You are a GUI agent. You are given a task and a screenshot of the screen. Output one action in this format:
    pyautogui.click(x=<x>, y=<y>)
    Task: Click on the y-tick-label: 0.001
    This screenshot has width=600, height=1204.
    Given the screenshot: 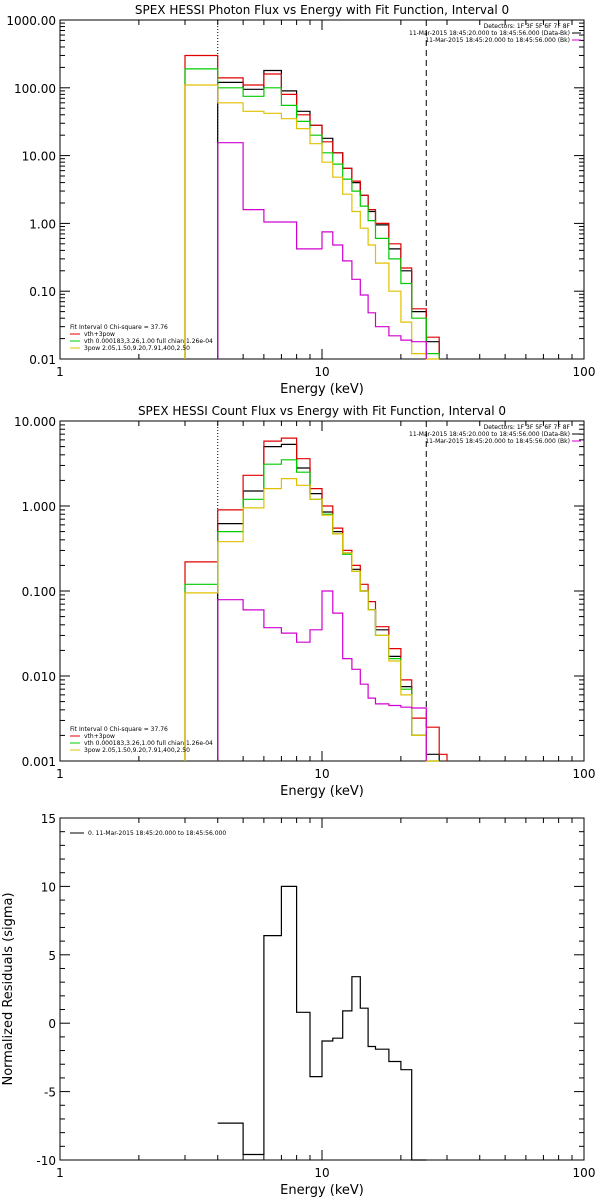 What is the action you would take?
    pyautogui.click(x=39, y=762)
    